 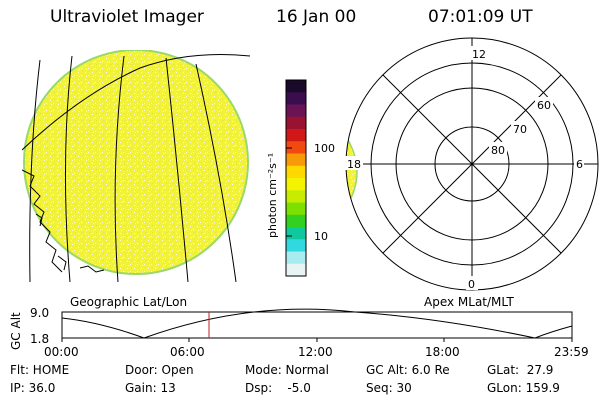 What do you see at coordinates (324, 148) in the screenshot?
I see `colorbar-tick-100: 100` at bounding box center [324, 148].